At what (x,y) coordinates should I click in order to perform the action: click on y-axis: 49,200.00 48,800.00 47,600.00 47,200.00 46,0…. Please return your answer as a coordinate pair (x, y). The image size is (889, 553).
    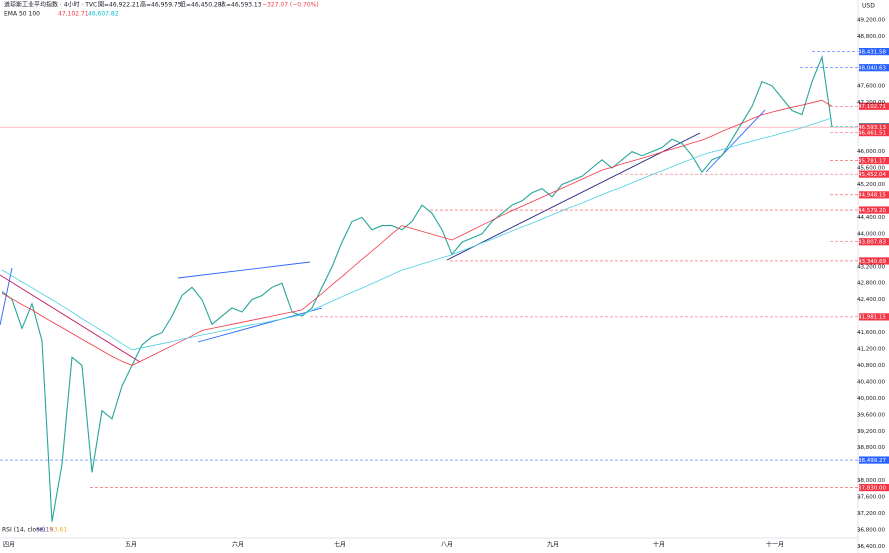
    Looking at the image, I should click on (871, 284).